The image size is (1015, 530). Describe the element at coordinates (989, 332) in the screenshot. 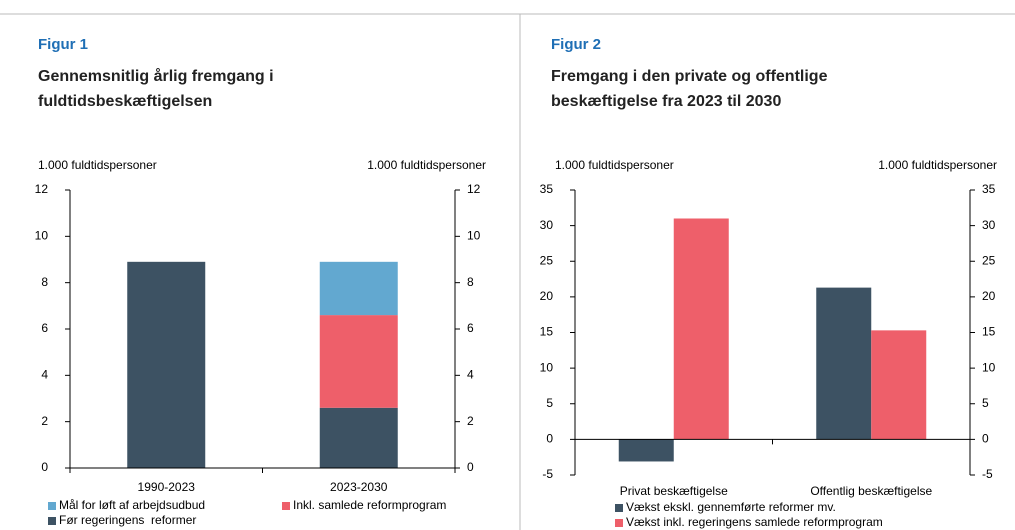

I see `y2-tick-label: 15` at that location.